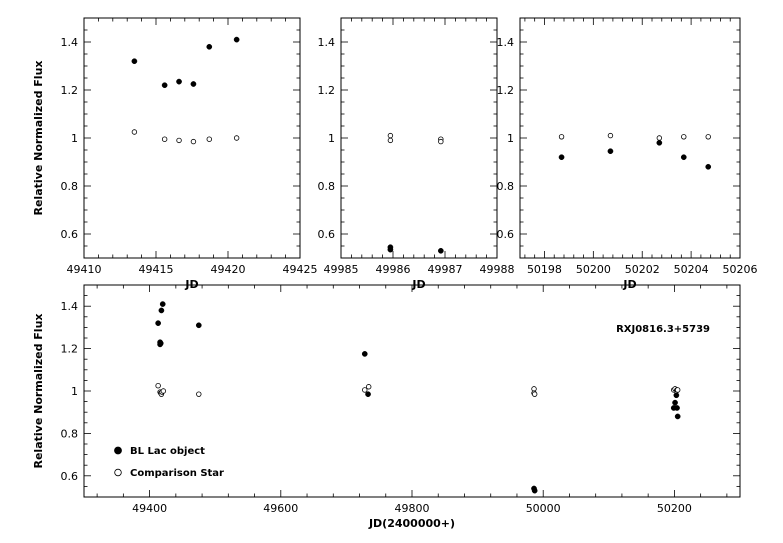 The image size is (783, 543). I want to click on x-tick-label: 49988, so click(497, 269).